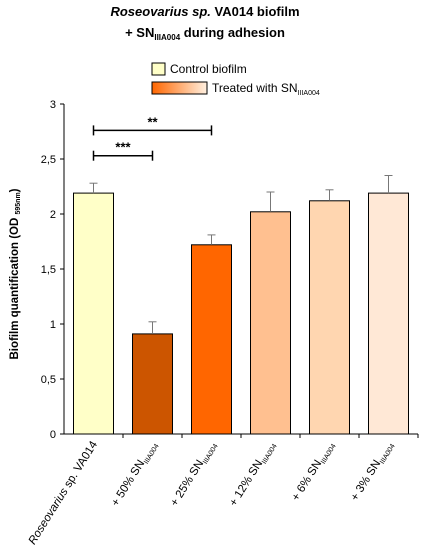 This screenshot has width=428, height=550. I want to click on legend-swatch-treated, so click(179, 88).